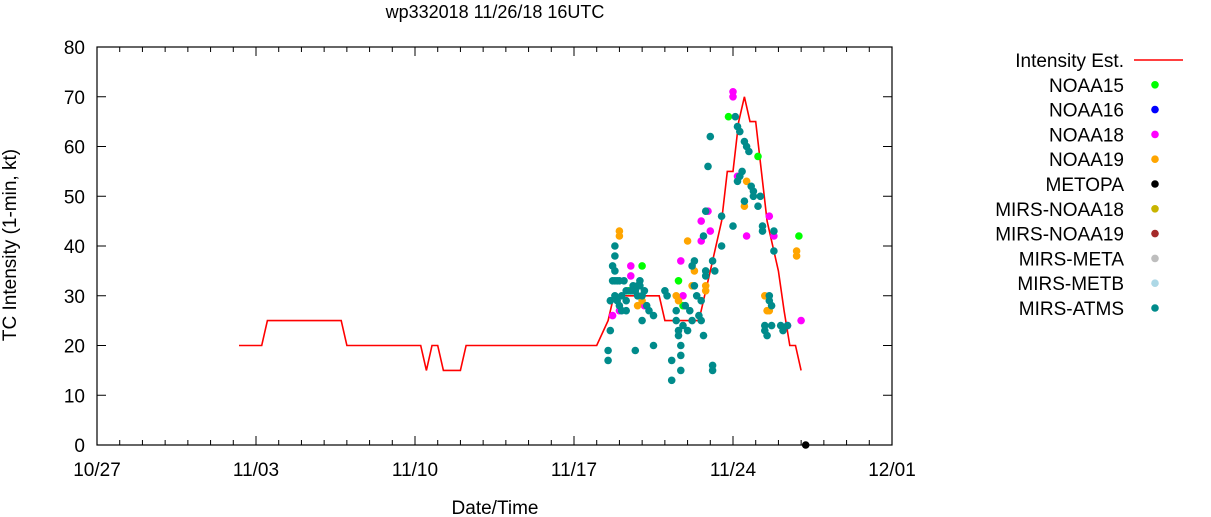  I want to click on y-tick-label: 30, so click(74, 297).